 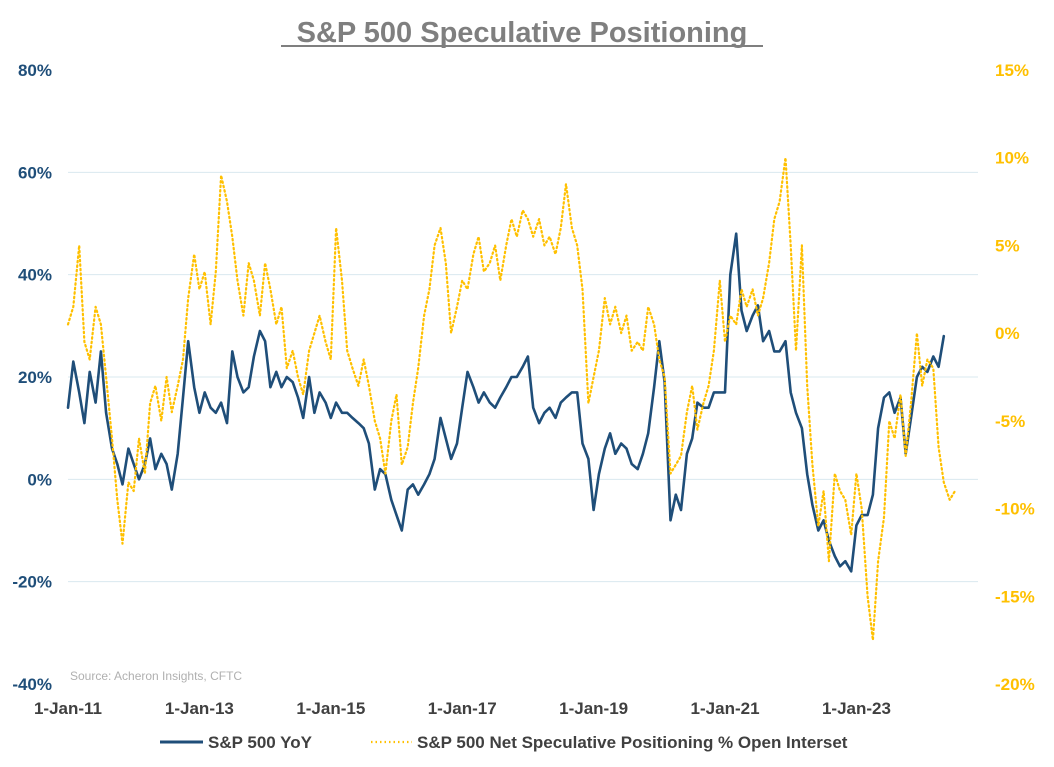 I want to click on x-tick-label: 1-Jan-19, so click(x=593, y=708).